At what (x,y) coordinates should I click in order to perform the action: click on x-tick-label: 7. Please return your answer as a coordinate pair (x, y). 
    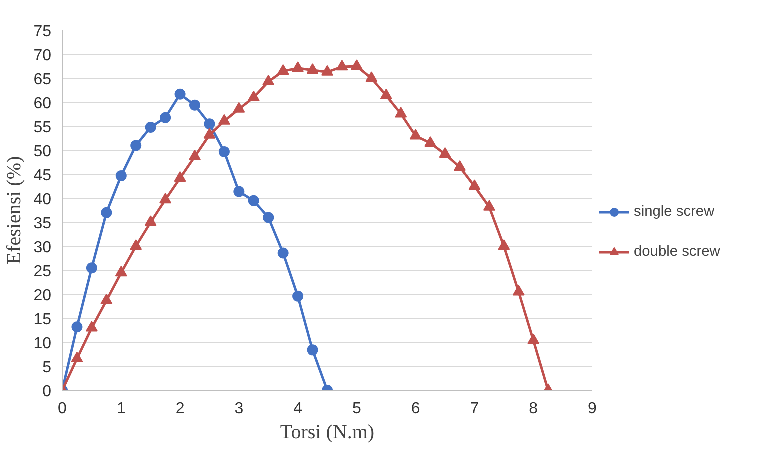
    Looking at the image, I should click on (475, 409).